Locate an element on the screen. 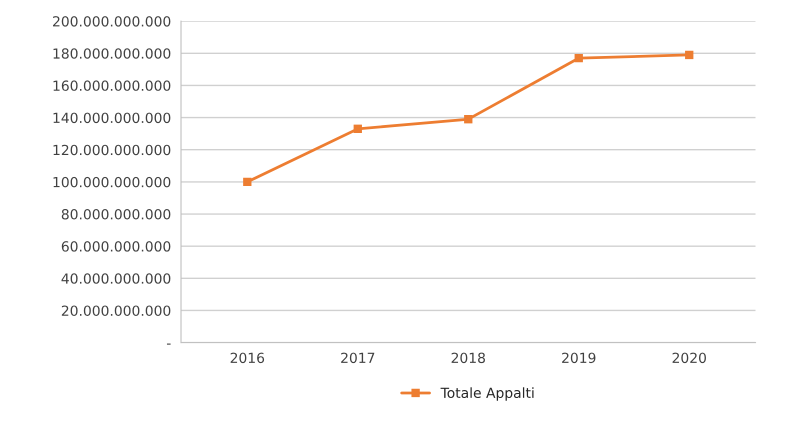  y-tick-label: 100.000.000.000 is located at coordinates (112, 182).